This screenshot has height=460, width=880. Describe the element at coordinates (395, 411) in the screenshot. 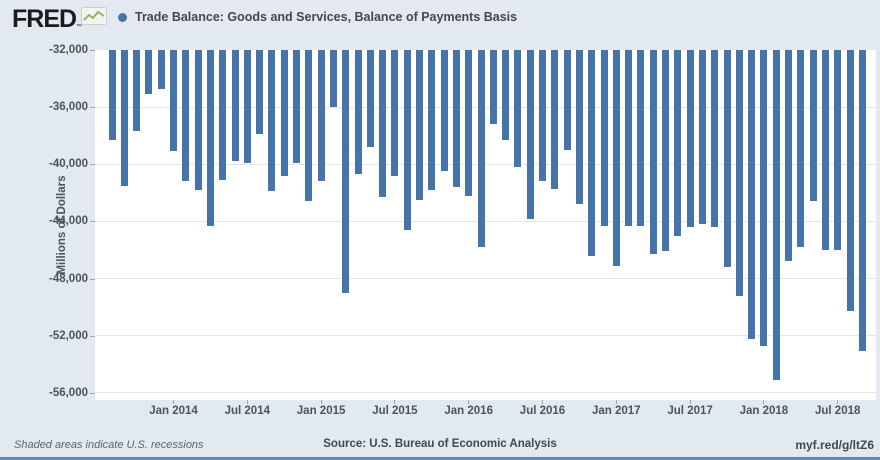

I see `x-tick-label: Jul 2015` at that location.